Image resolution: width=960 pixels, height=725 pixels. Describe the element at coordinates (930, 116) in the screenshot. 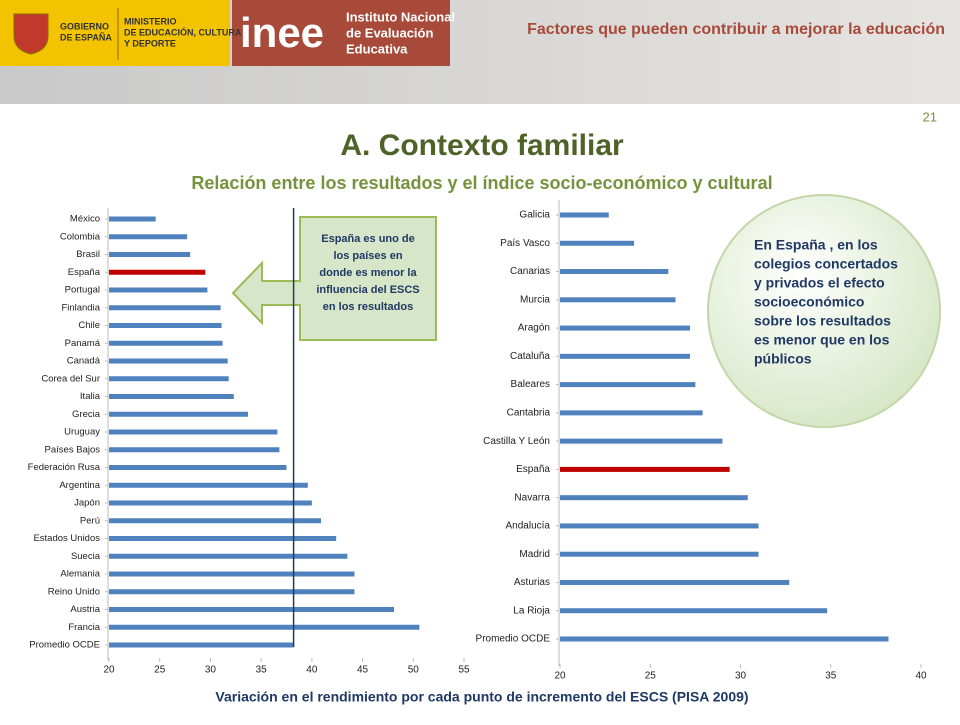

I see `page-number: 21` at that location.